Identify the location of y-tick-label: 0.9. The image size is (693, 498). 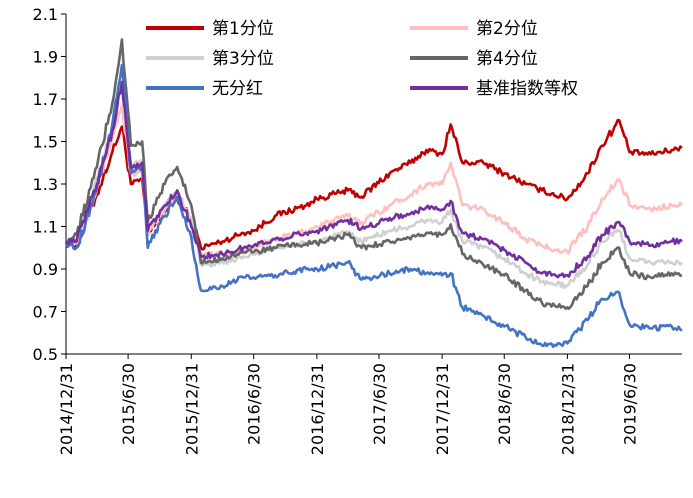
(45, 269).